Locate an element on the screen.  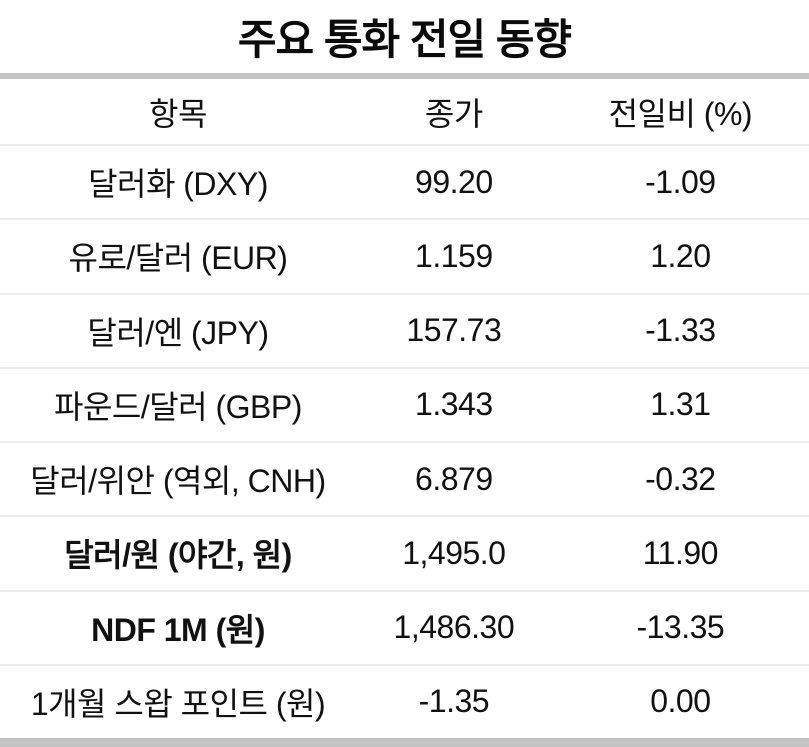
table-row-ndf-1m: NDF 1M (원) 1,486.30 -13.35 is located at coordinates (404, 629).